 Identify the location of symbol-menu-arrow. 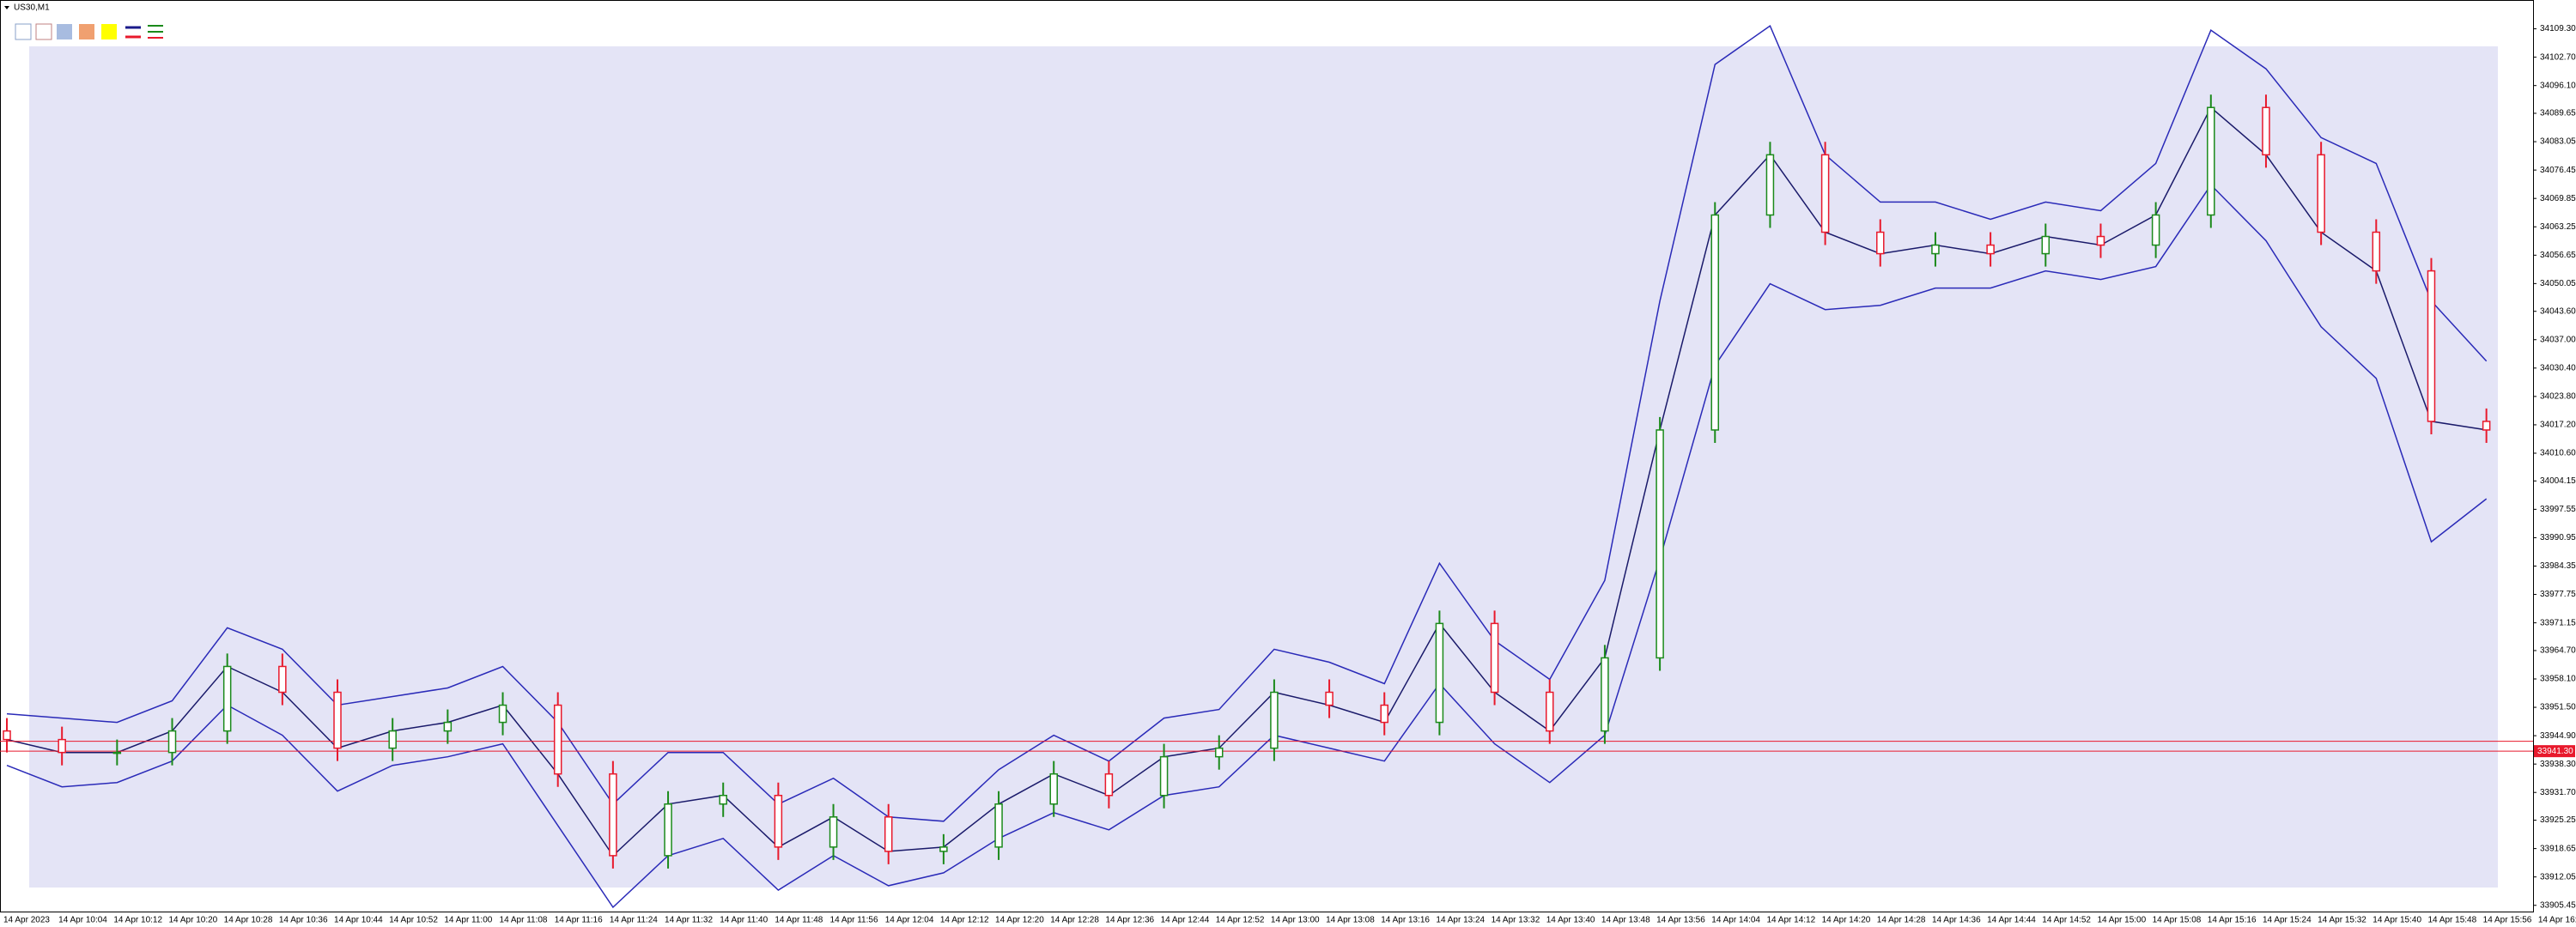
(6, 7).